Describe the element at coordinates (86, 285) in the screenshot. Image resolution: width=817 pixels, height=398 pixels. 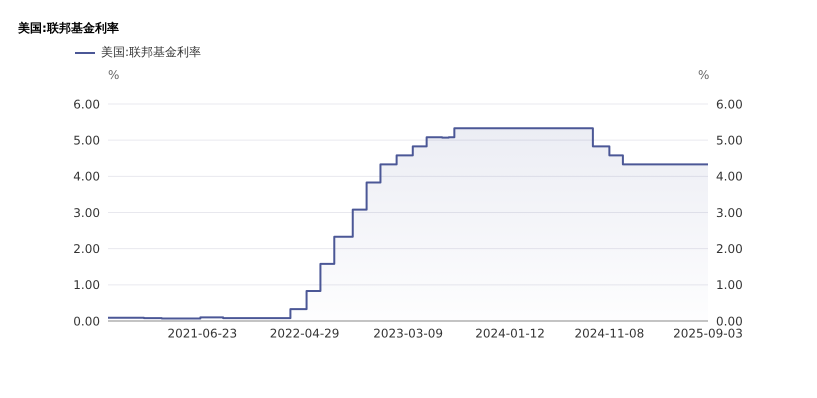
I see `y-tick-label: 1.00` at that location.